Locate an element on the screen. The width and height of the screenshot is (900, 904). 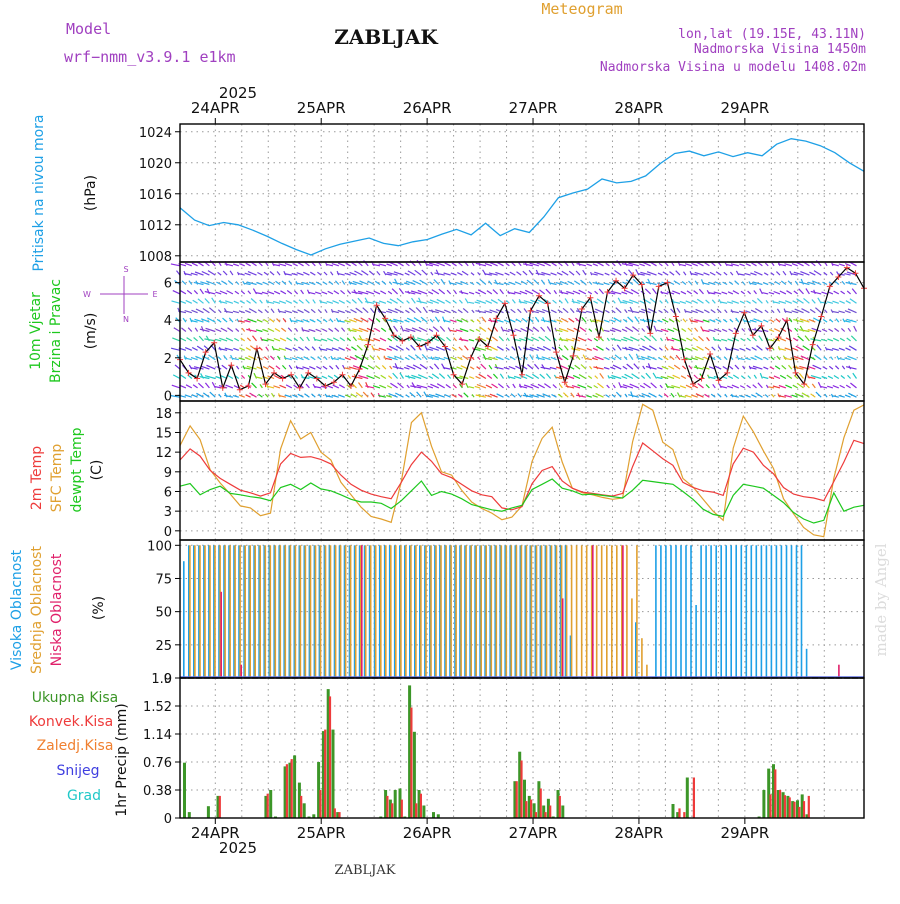
convective-precip-bar is located at coordinates (794, 809).